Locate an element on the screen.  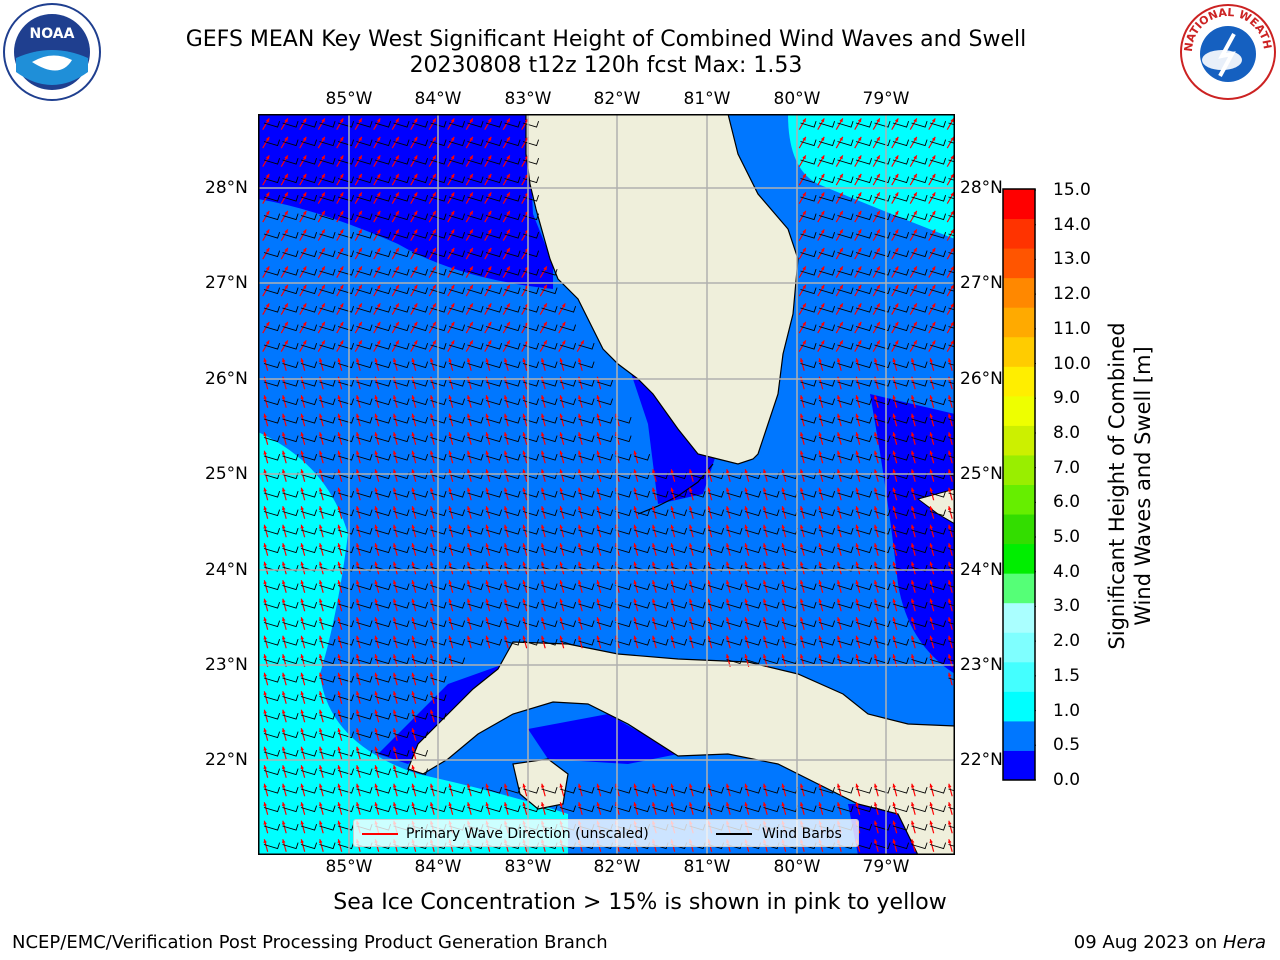
colorbar-segment is located at coordinates (1019, 322).